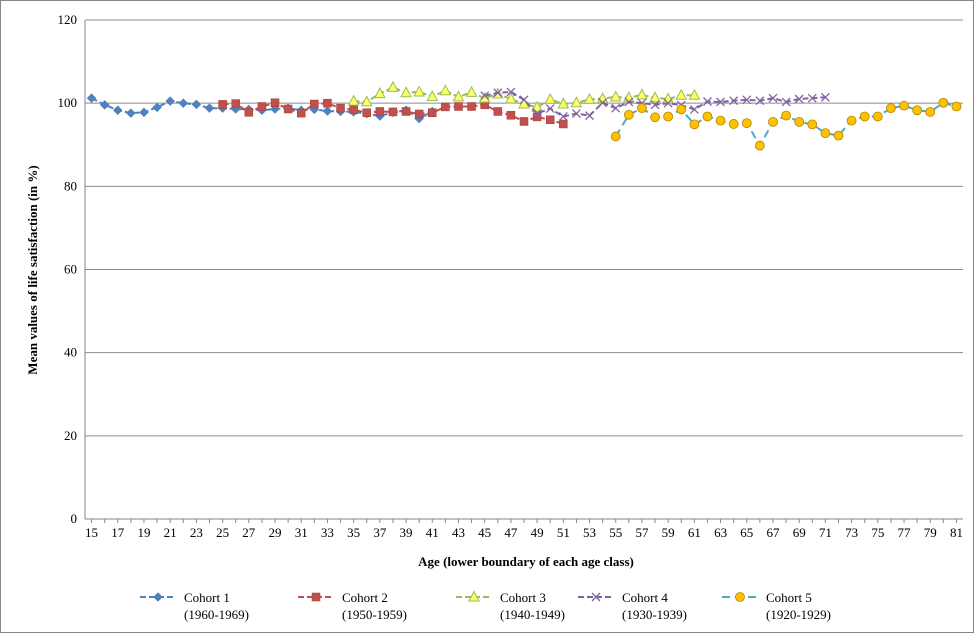 This screenshot has width=974, height=633. What do you see at coordinates (773, 532) in the screenshot?
I see `x-tick-label: 67` at bounding box center [773, 532].